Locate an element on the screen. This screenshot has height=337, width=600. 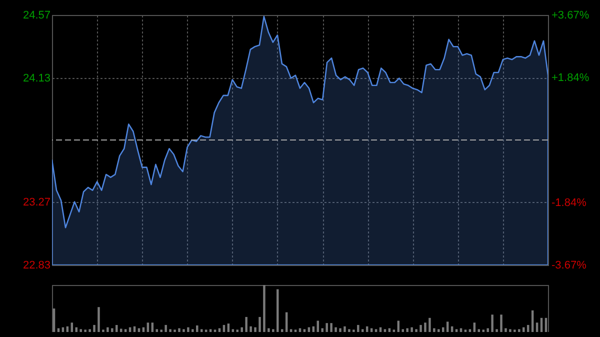
y-tick-label: 24.13 is located at coordinates (36, 78).